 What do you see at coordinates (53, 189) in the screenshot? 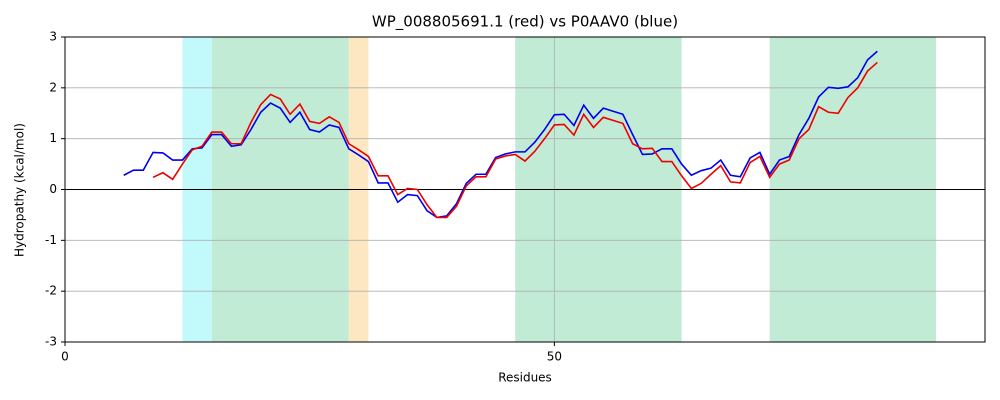
I see `y-tick-label: 0` at bounding box center [53, 189].